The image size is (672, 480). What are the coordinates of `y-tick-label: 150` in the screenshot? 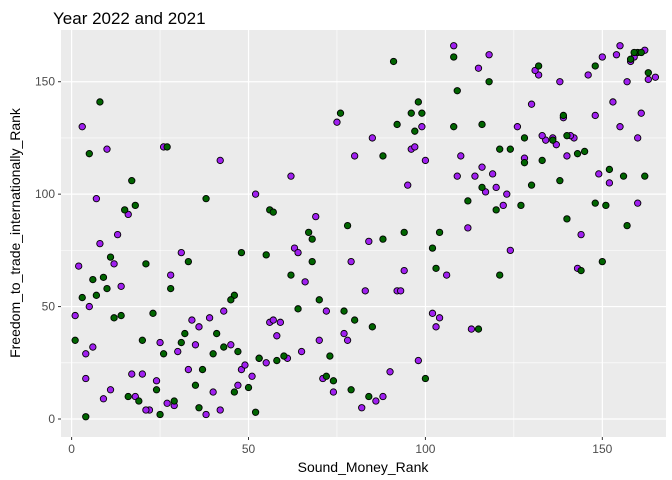 It's located at (45, 82).